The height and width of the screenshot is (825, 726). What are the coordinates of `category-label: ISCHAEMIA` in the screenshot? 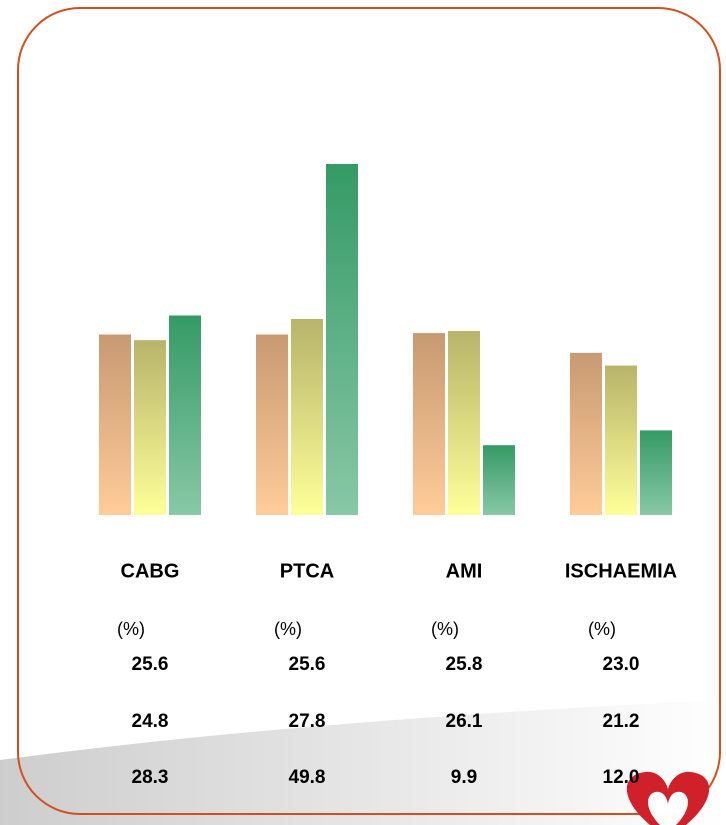 It's located at (621, 571).